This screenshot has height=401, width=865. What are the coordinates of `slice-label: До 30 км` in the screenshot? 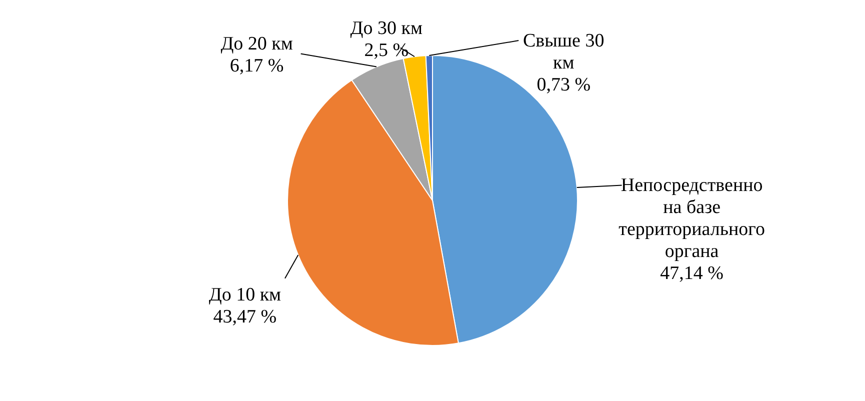 It's located at (386, 28).